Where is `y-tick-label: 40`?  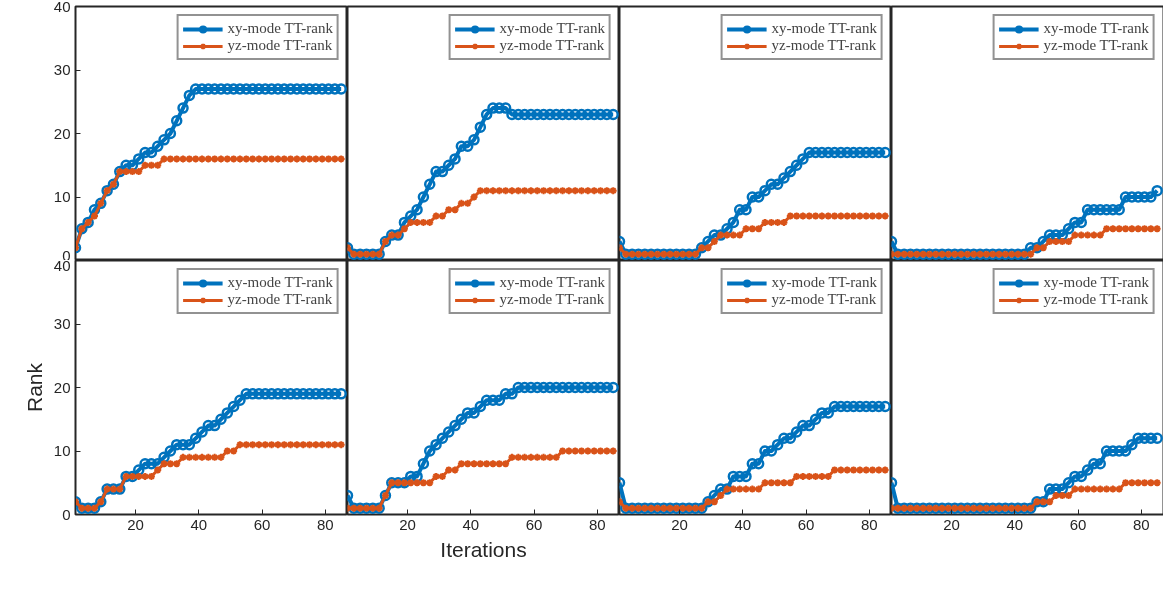
y-tick-label: 40 is located at coordinates (62, 7).